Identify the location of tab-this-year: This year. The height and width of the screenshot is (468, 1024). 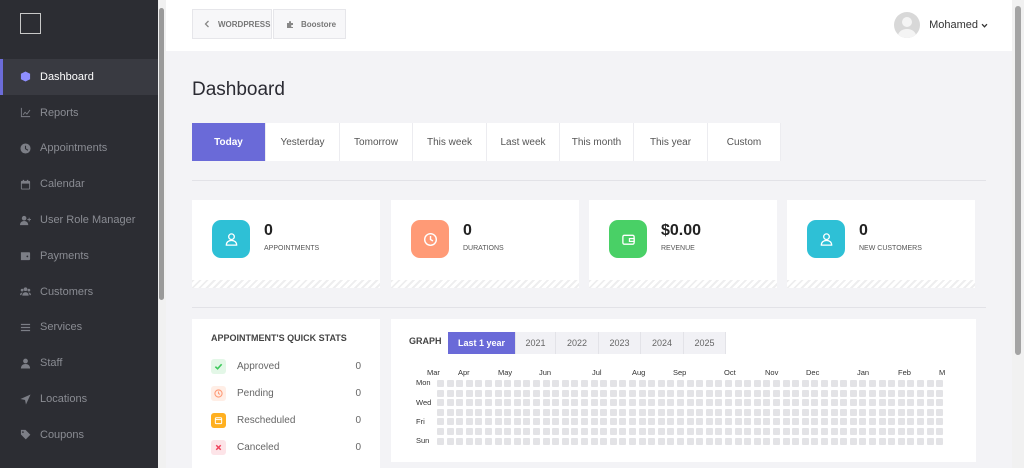
(671, 142).